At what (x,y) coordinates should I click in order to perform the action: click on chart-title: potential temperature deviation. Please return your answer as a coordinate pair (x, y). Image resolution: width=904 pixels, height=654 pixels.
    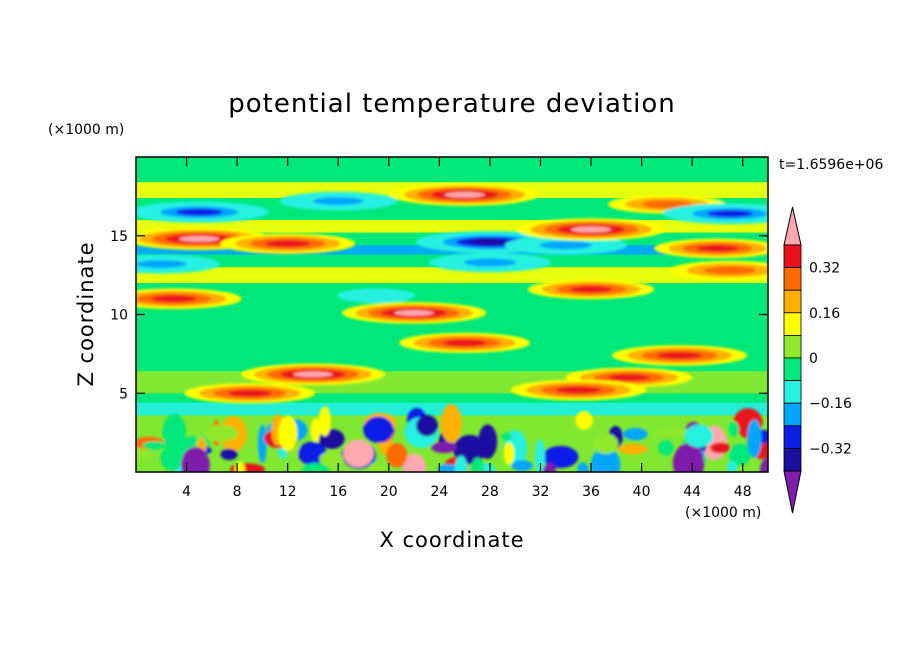
    Looking at the image, I should click on (451, 104).